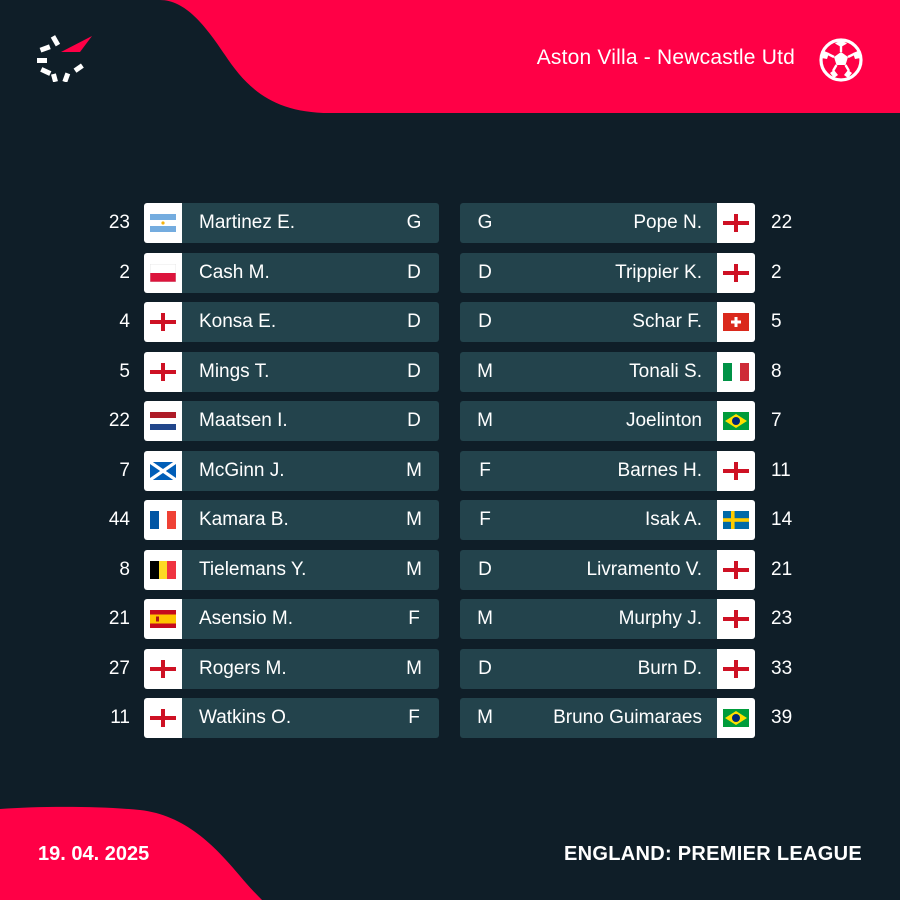  Describe the element at coordinates (163, 619) in the screenshot. I see `spain-flag-icon` at that location.